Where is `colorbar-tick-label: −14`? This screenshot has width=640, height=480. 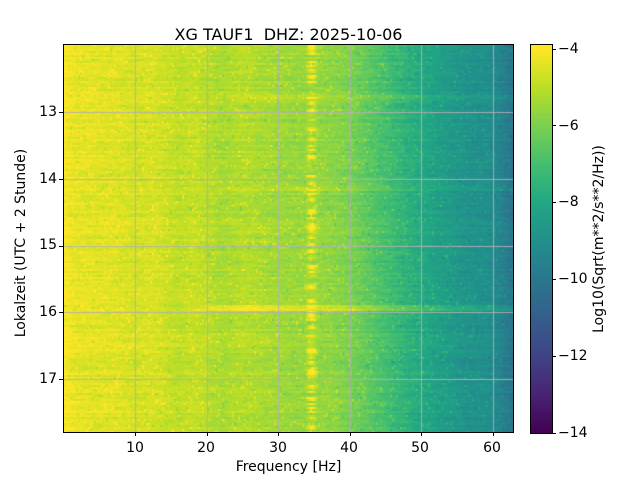 colorbar-tick-label: −14 is located at coordinates (573, 433).